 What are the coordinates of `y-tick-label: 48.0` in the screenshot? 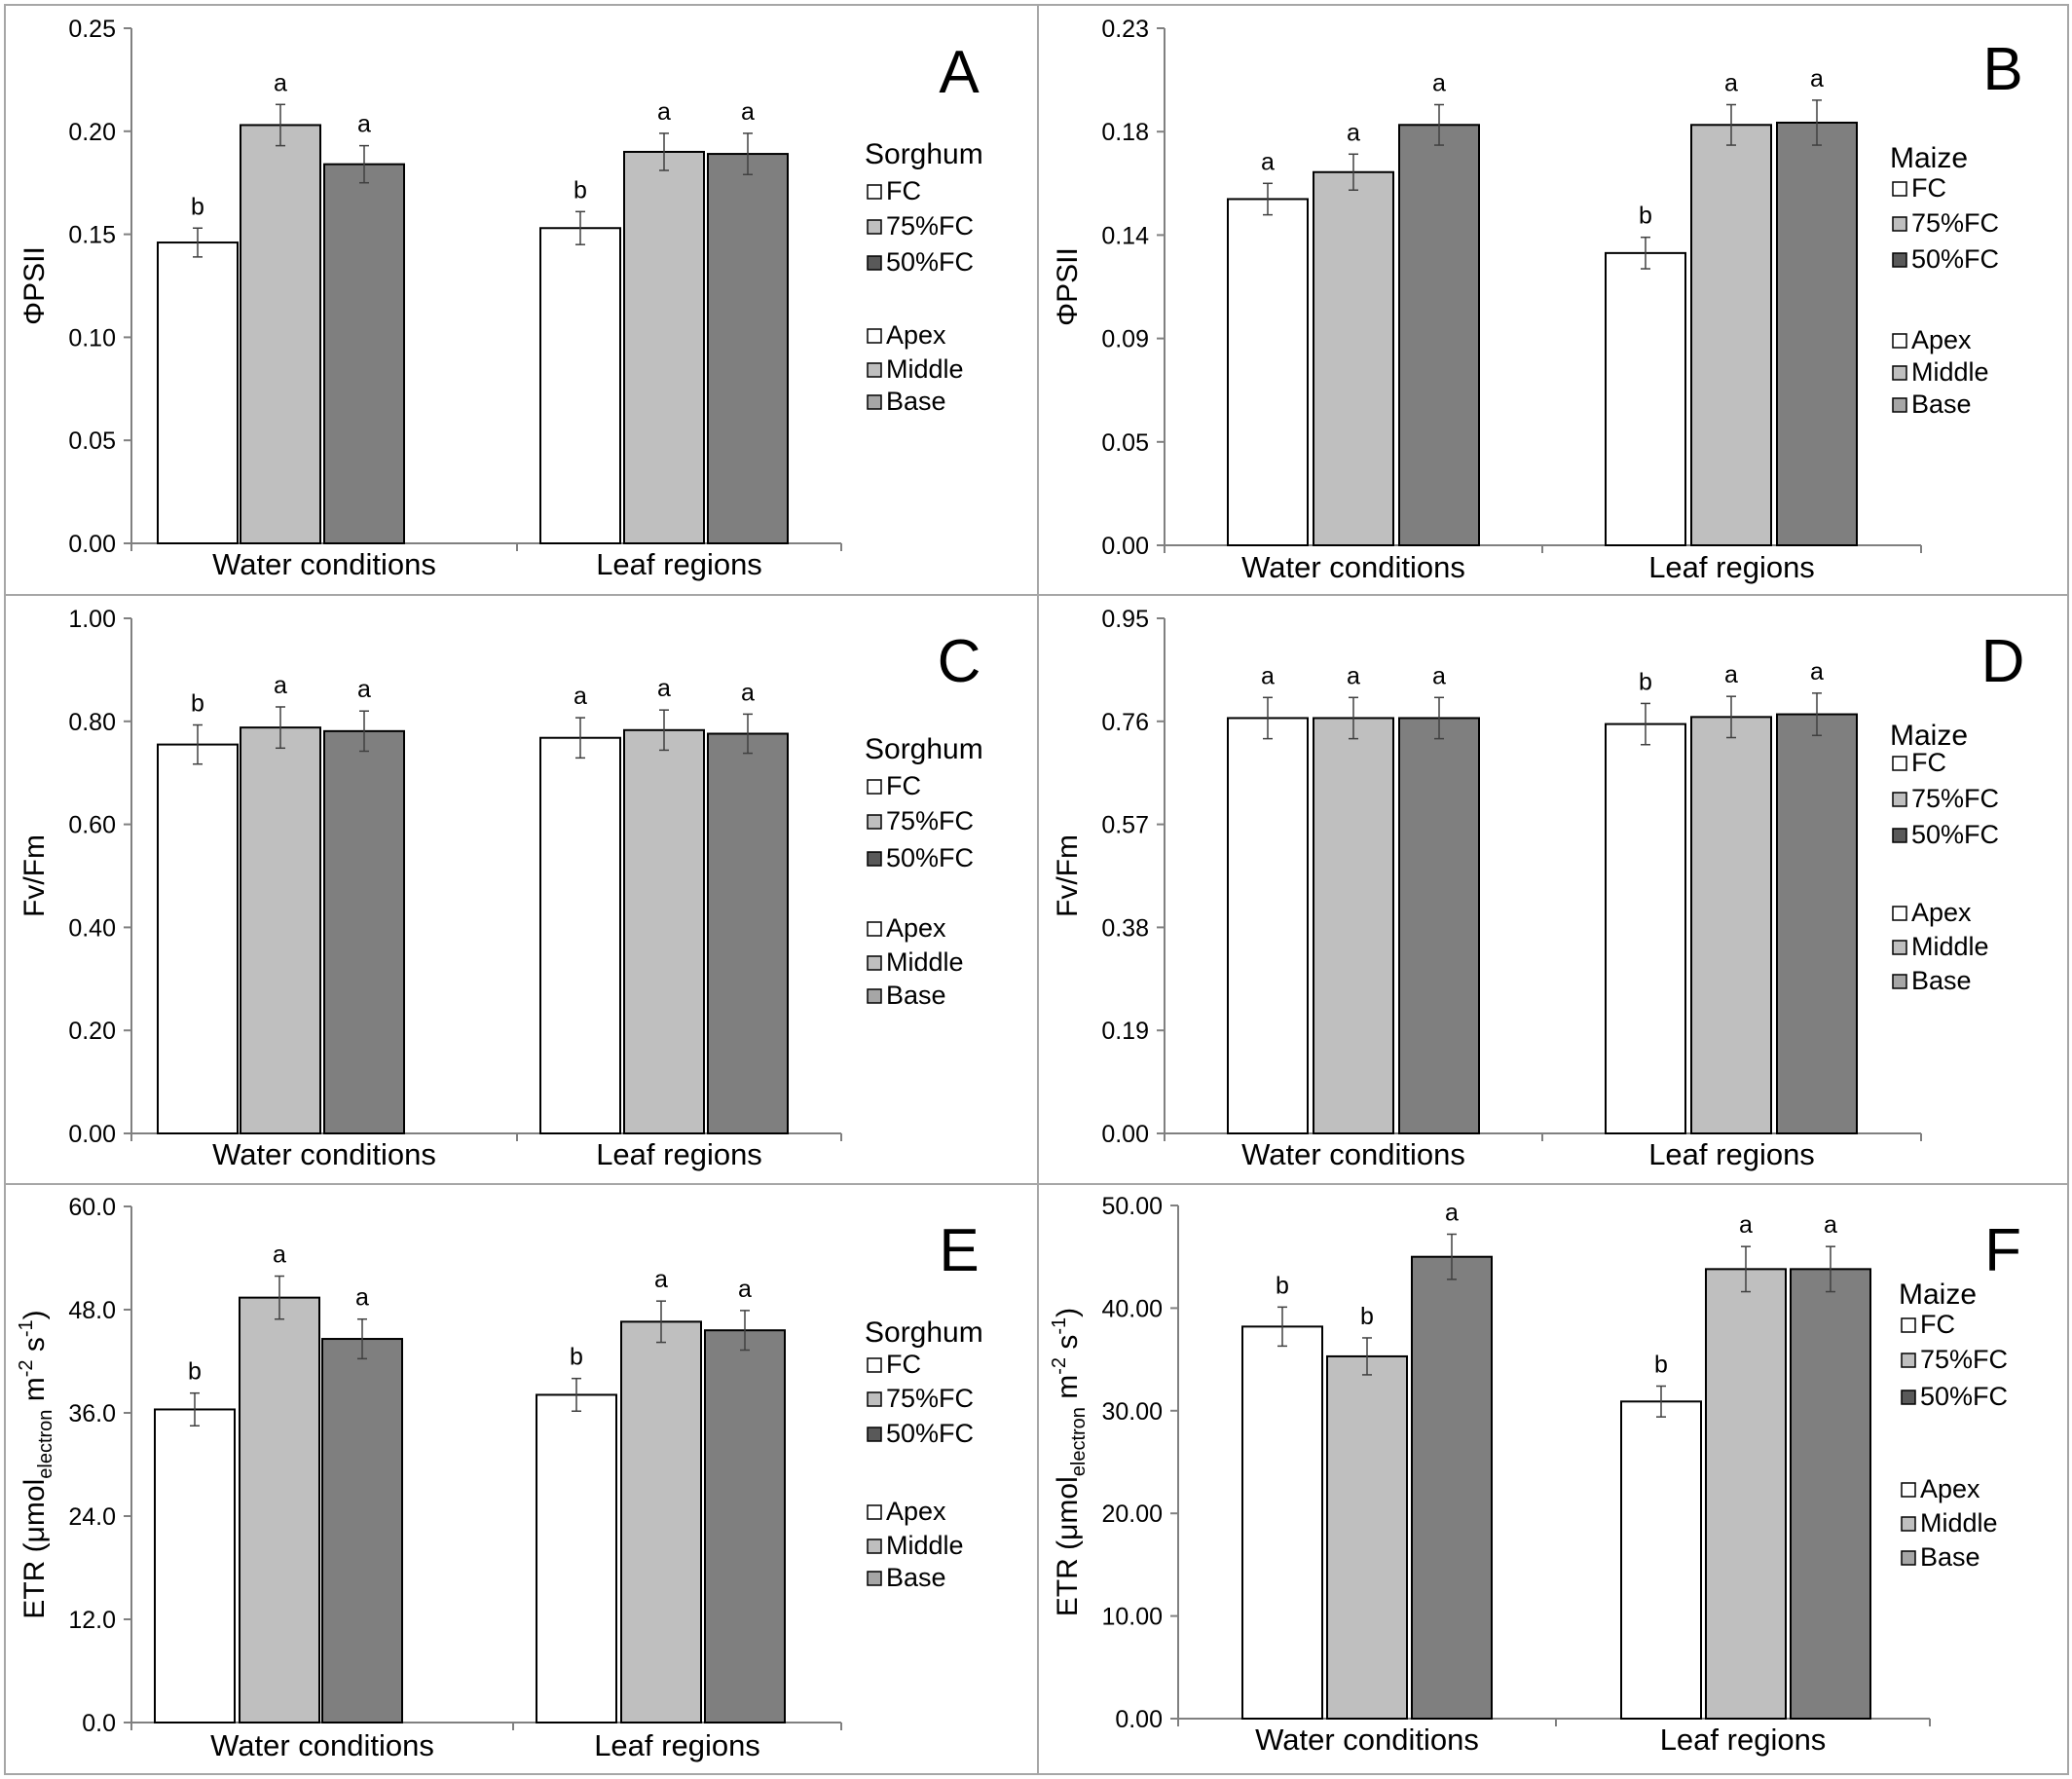 It's located at (92, 1310).